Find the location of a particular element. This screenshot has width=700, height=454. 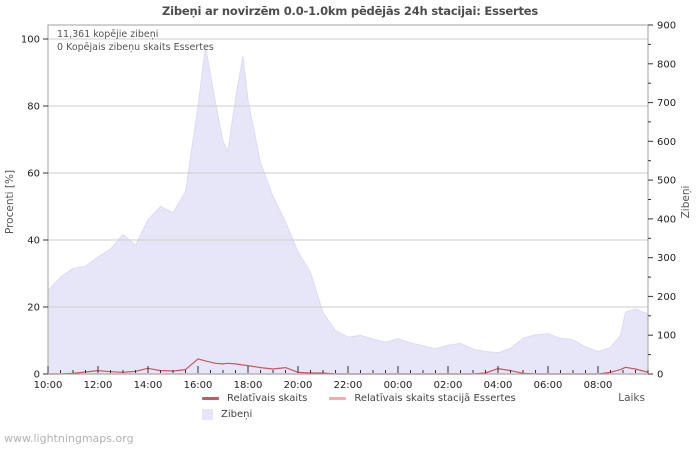

x-tick-label: 02:00 is located at coordinates (448, 385).